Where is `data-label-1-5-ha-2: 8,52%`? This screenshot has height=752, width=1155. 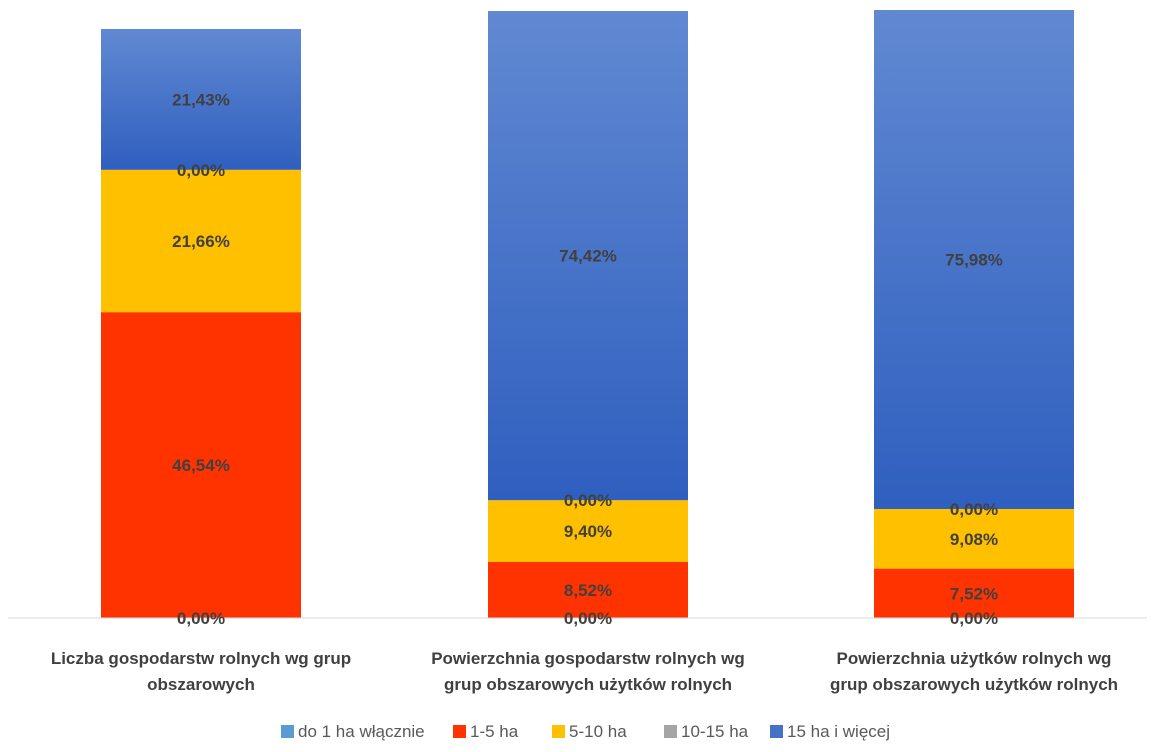
data-label-1-5-ha-2: 8,52% is located at coordinates (588, 590).